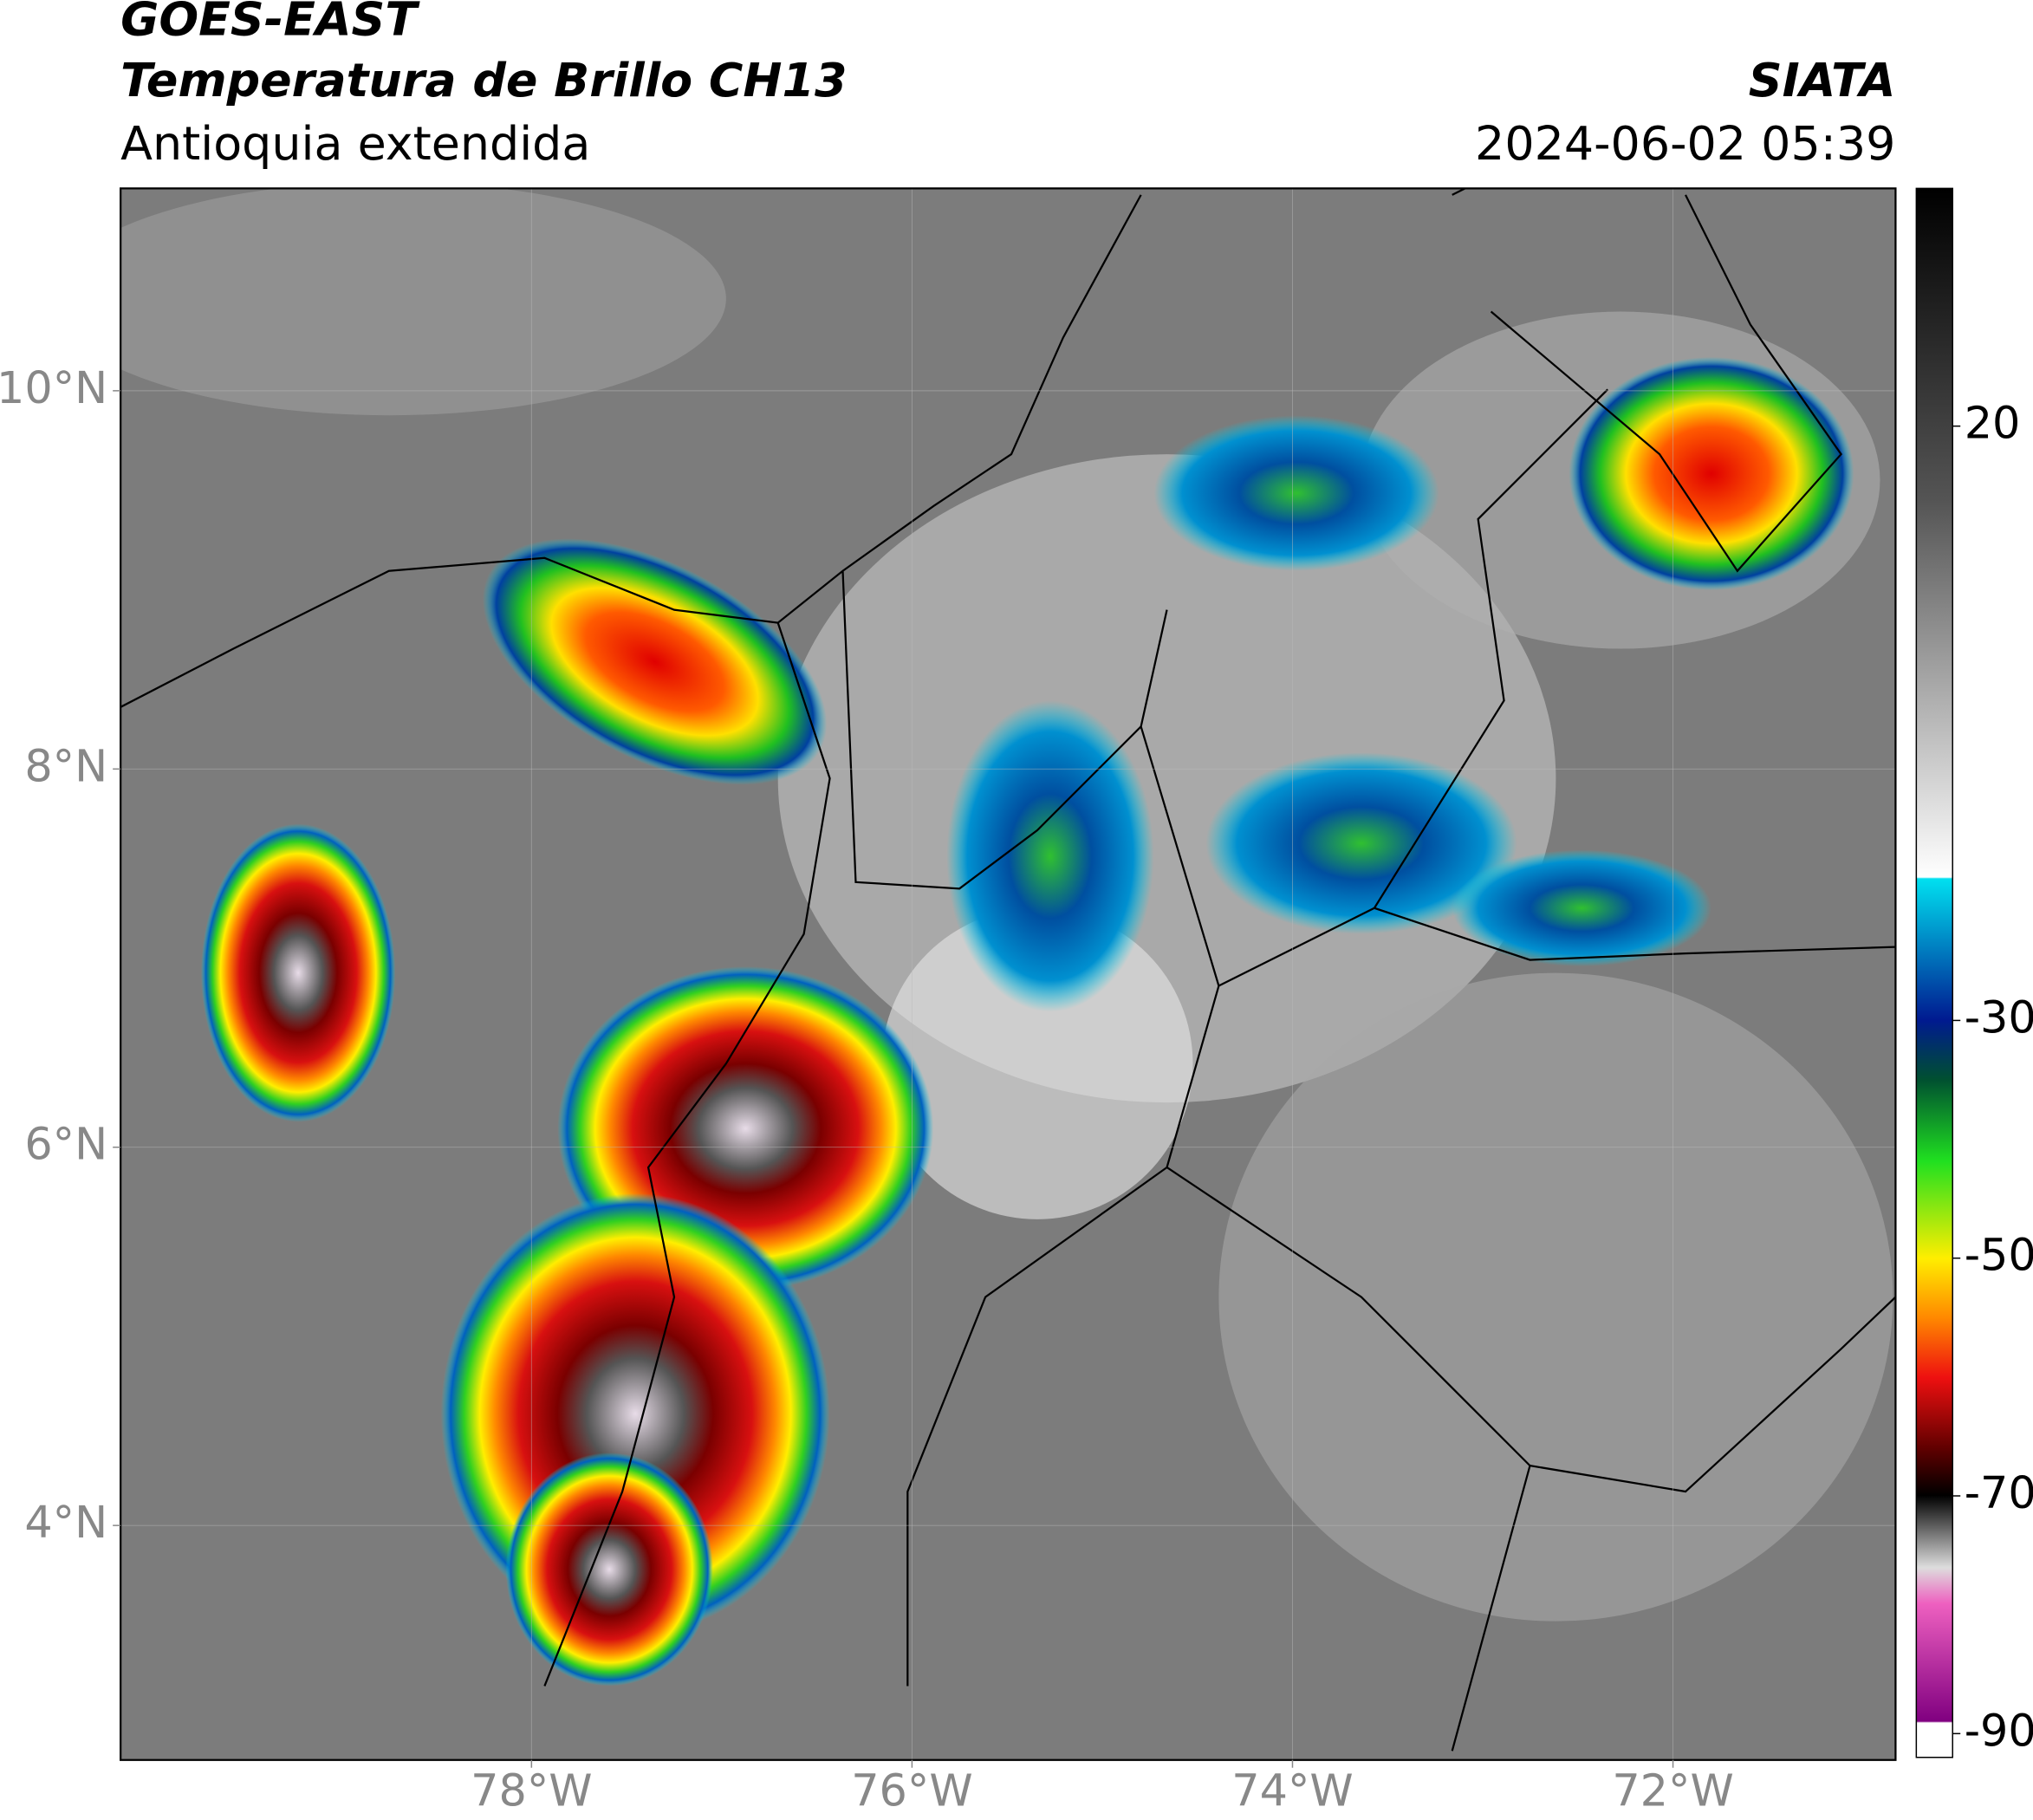 This screenshot has width=2033, height=1820. What do you see at coordinates (65, 765) in the screenshot?
I see `y-tick-label: 8°N` at bounding box center [65, 765].